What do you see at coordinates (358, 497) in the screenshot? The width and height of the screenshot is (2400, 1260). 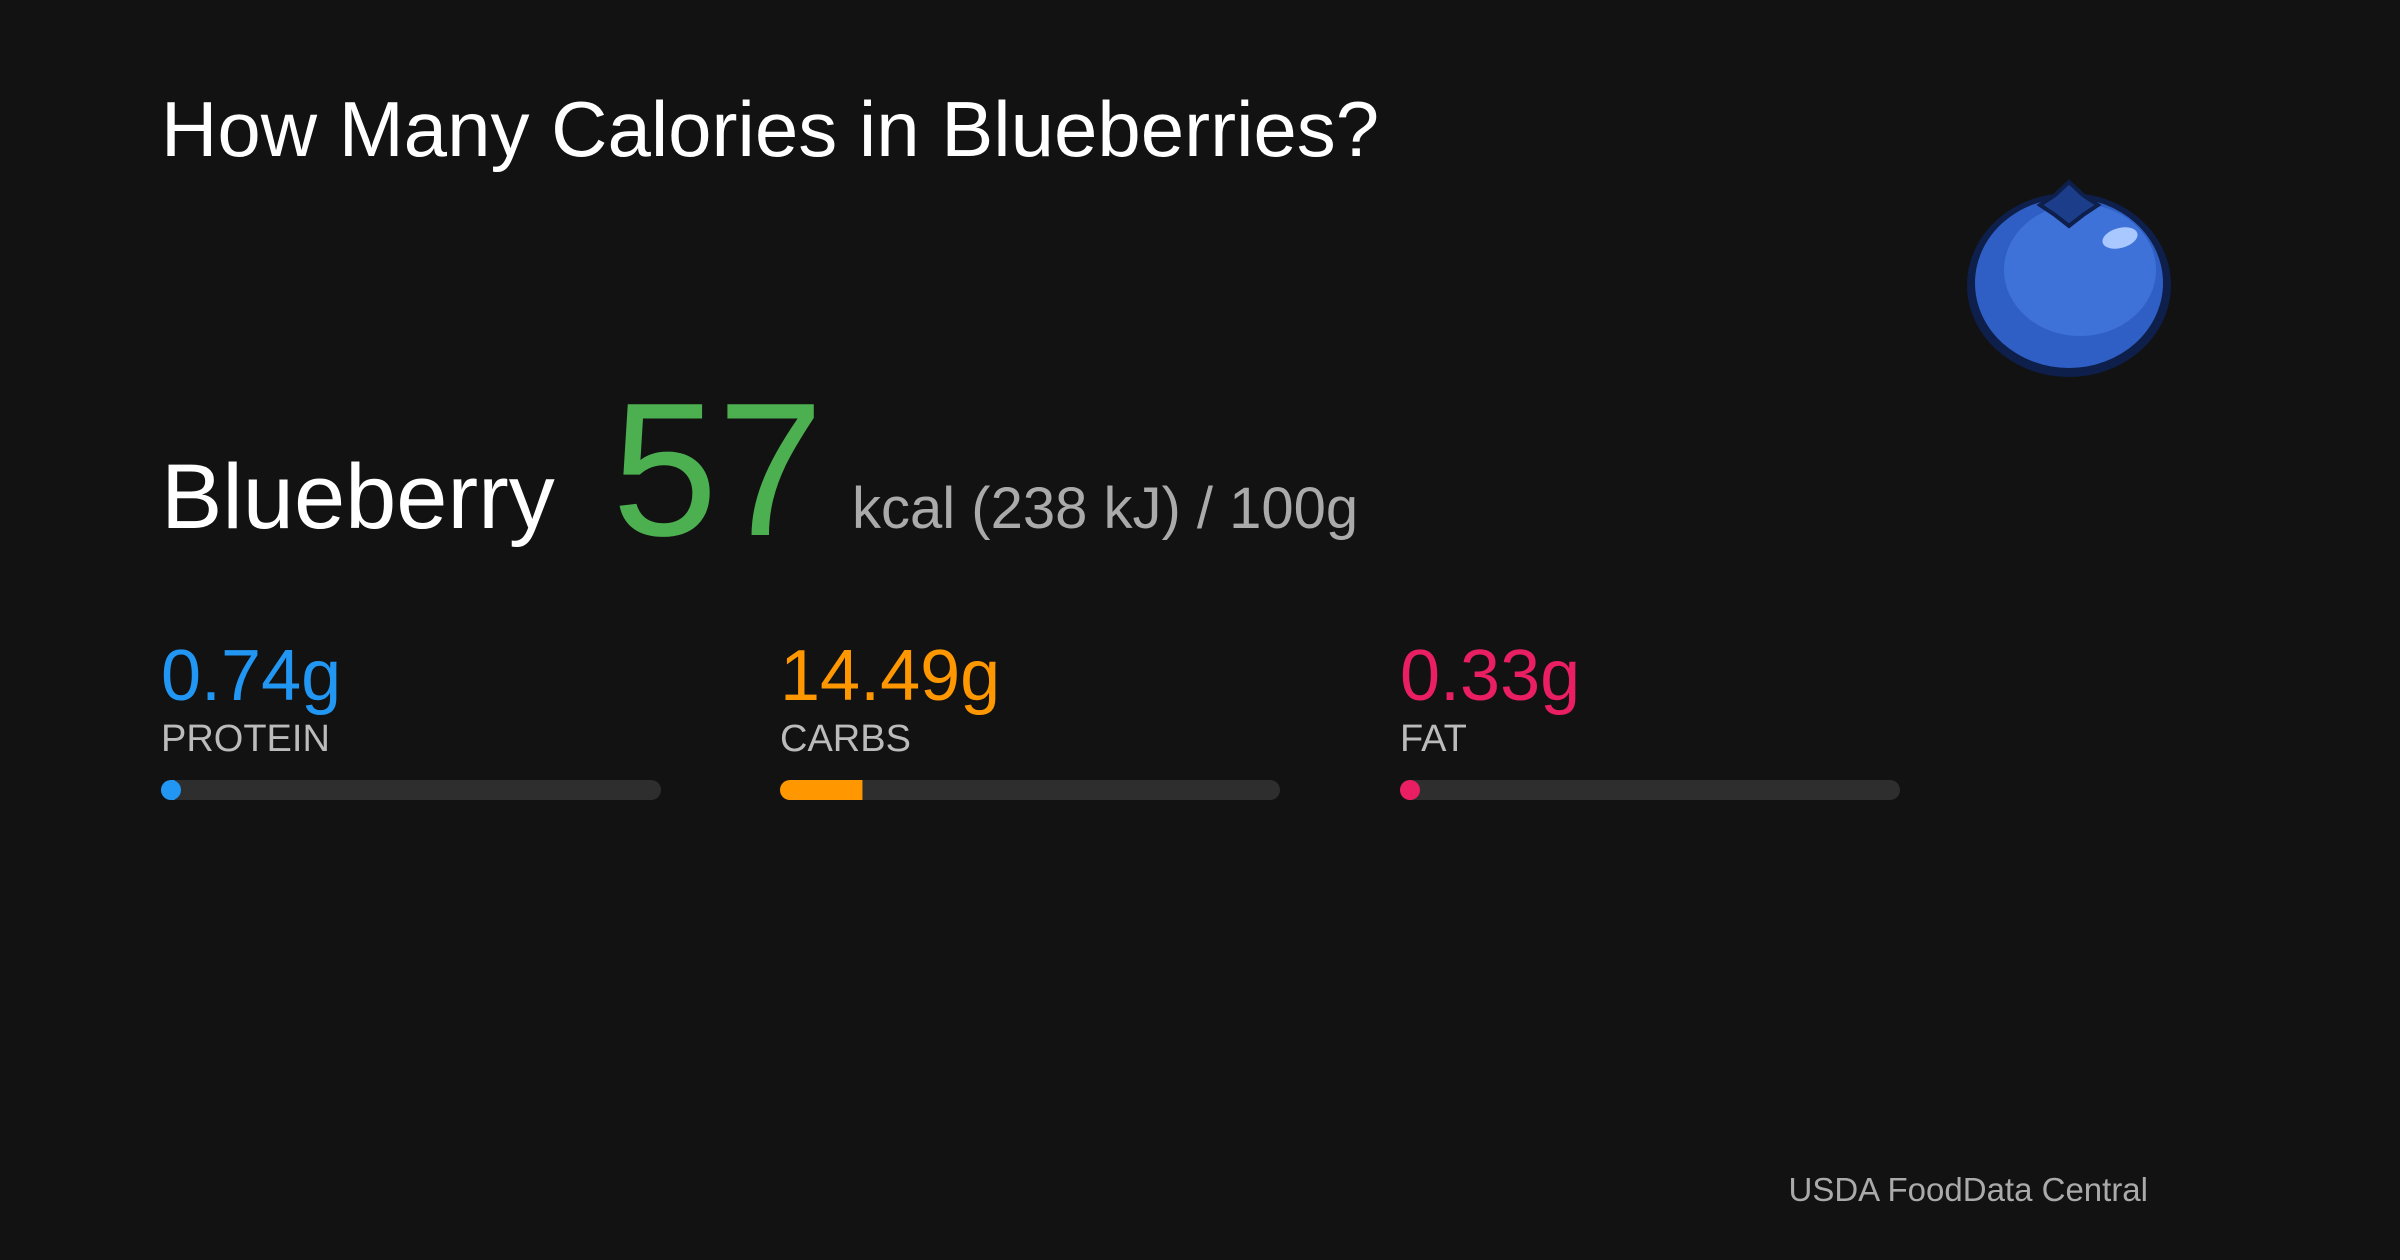 I see `food-name: Blueberry` at bounding box center [358, 497].